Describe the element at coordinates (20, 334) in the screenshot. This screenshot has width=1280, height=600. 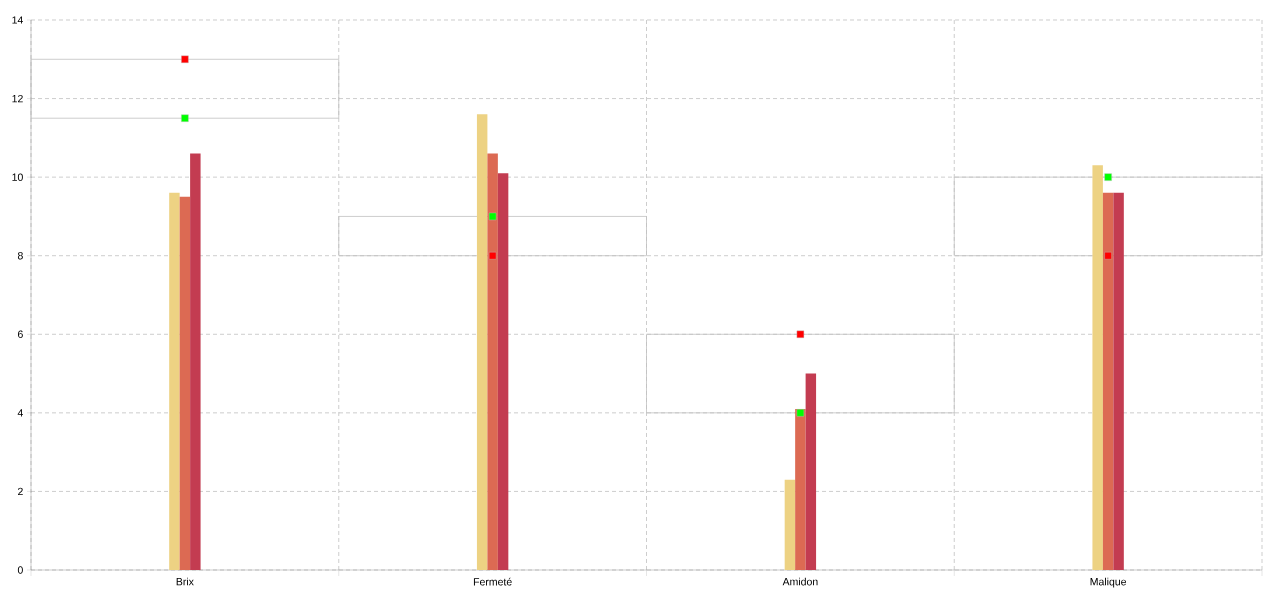
I see `y-tick-label: 6` at that location.